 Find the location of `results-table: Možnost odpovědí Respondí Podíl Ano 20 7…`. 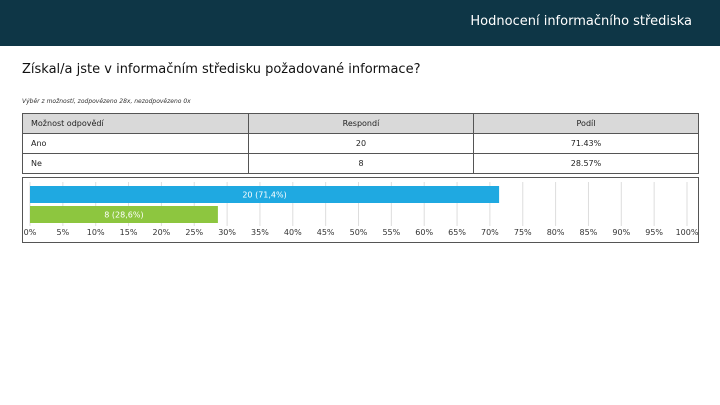

results-table: Možnost odpovědí Respondí Podíl Ano 20 7… is located at coordinates (360, 143).